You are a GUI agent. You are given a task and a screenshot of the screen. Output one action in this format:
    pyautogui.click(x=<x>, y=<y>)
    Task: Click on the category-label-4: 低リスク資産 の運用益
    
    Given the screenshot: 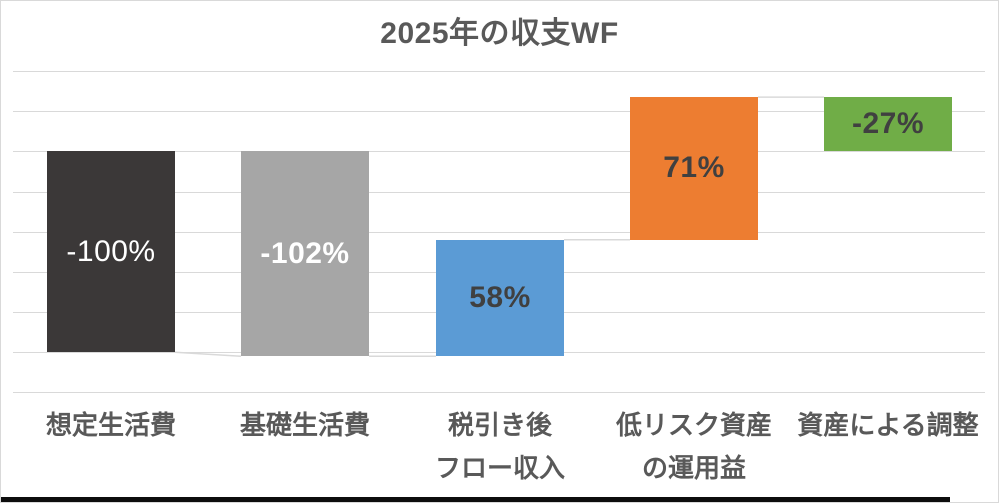 What is the action you would take?
    pyautogui.click(x=694, y=447)
    